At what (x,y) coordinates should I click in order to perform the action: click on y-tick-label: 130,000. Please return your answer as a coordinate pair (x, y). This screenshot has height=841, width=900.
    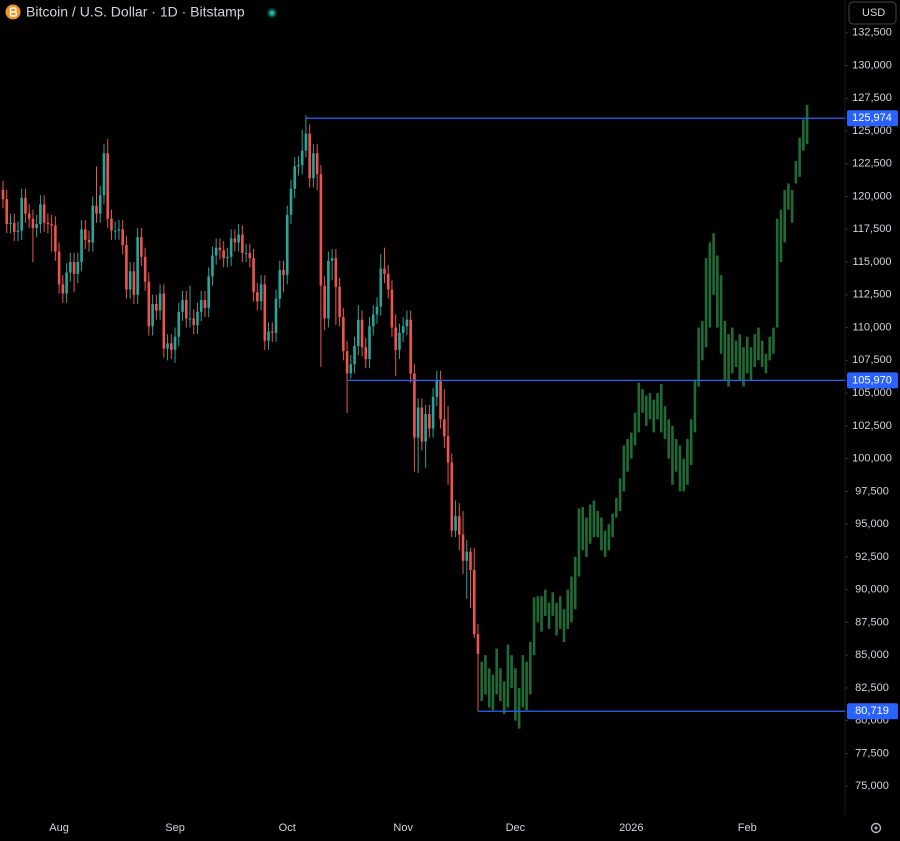
    Looking at the image, I should click on (872, 65).